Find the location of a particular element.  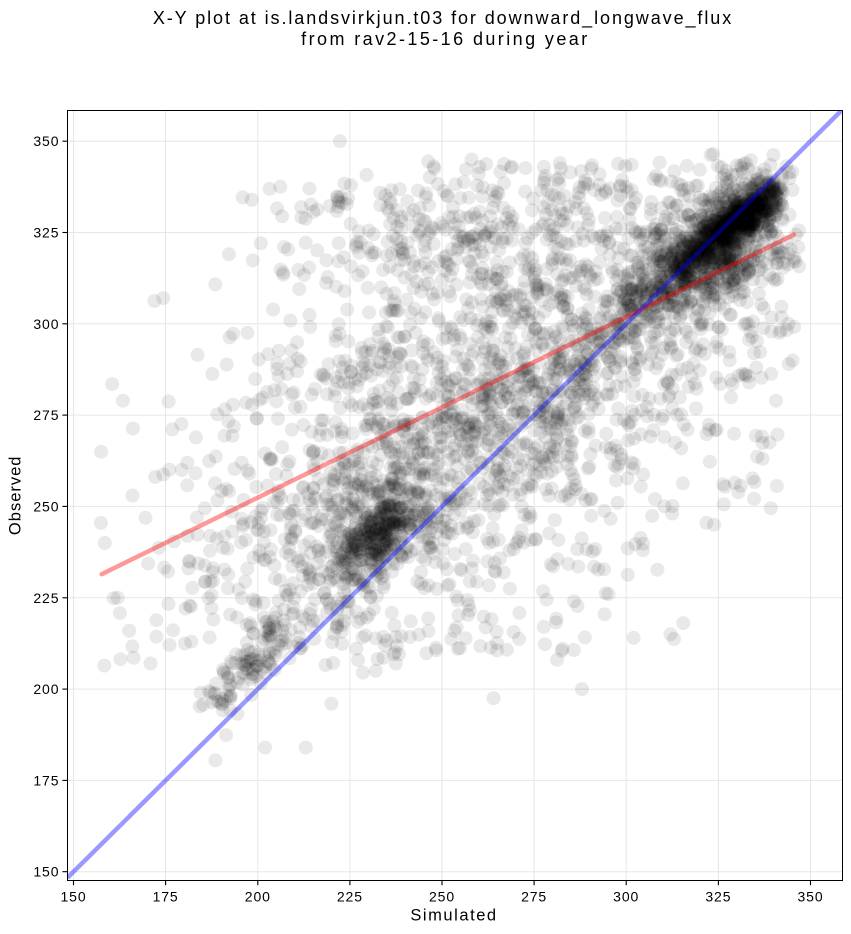

svg-text: from rav2-15-16 during year is located at coordinates (445, 39).